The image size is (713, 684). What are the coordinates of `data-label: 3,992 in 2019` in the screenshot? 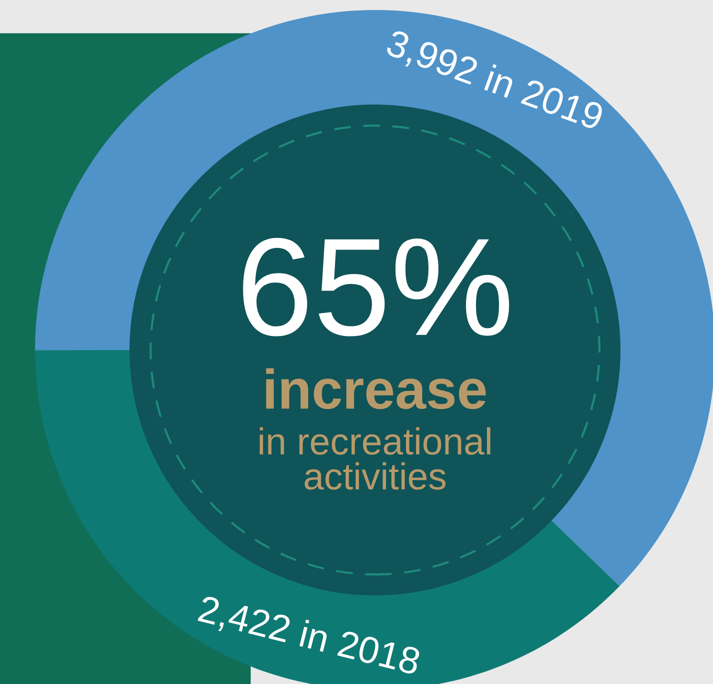 It's located at (495, 81).